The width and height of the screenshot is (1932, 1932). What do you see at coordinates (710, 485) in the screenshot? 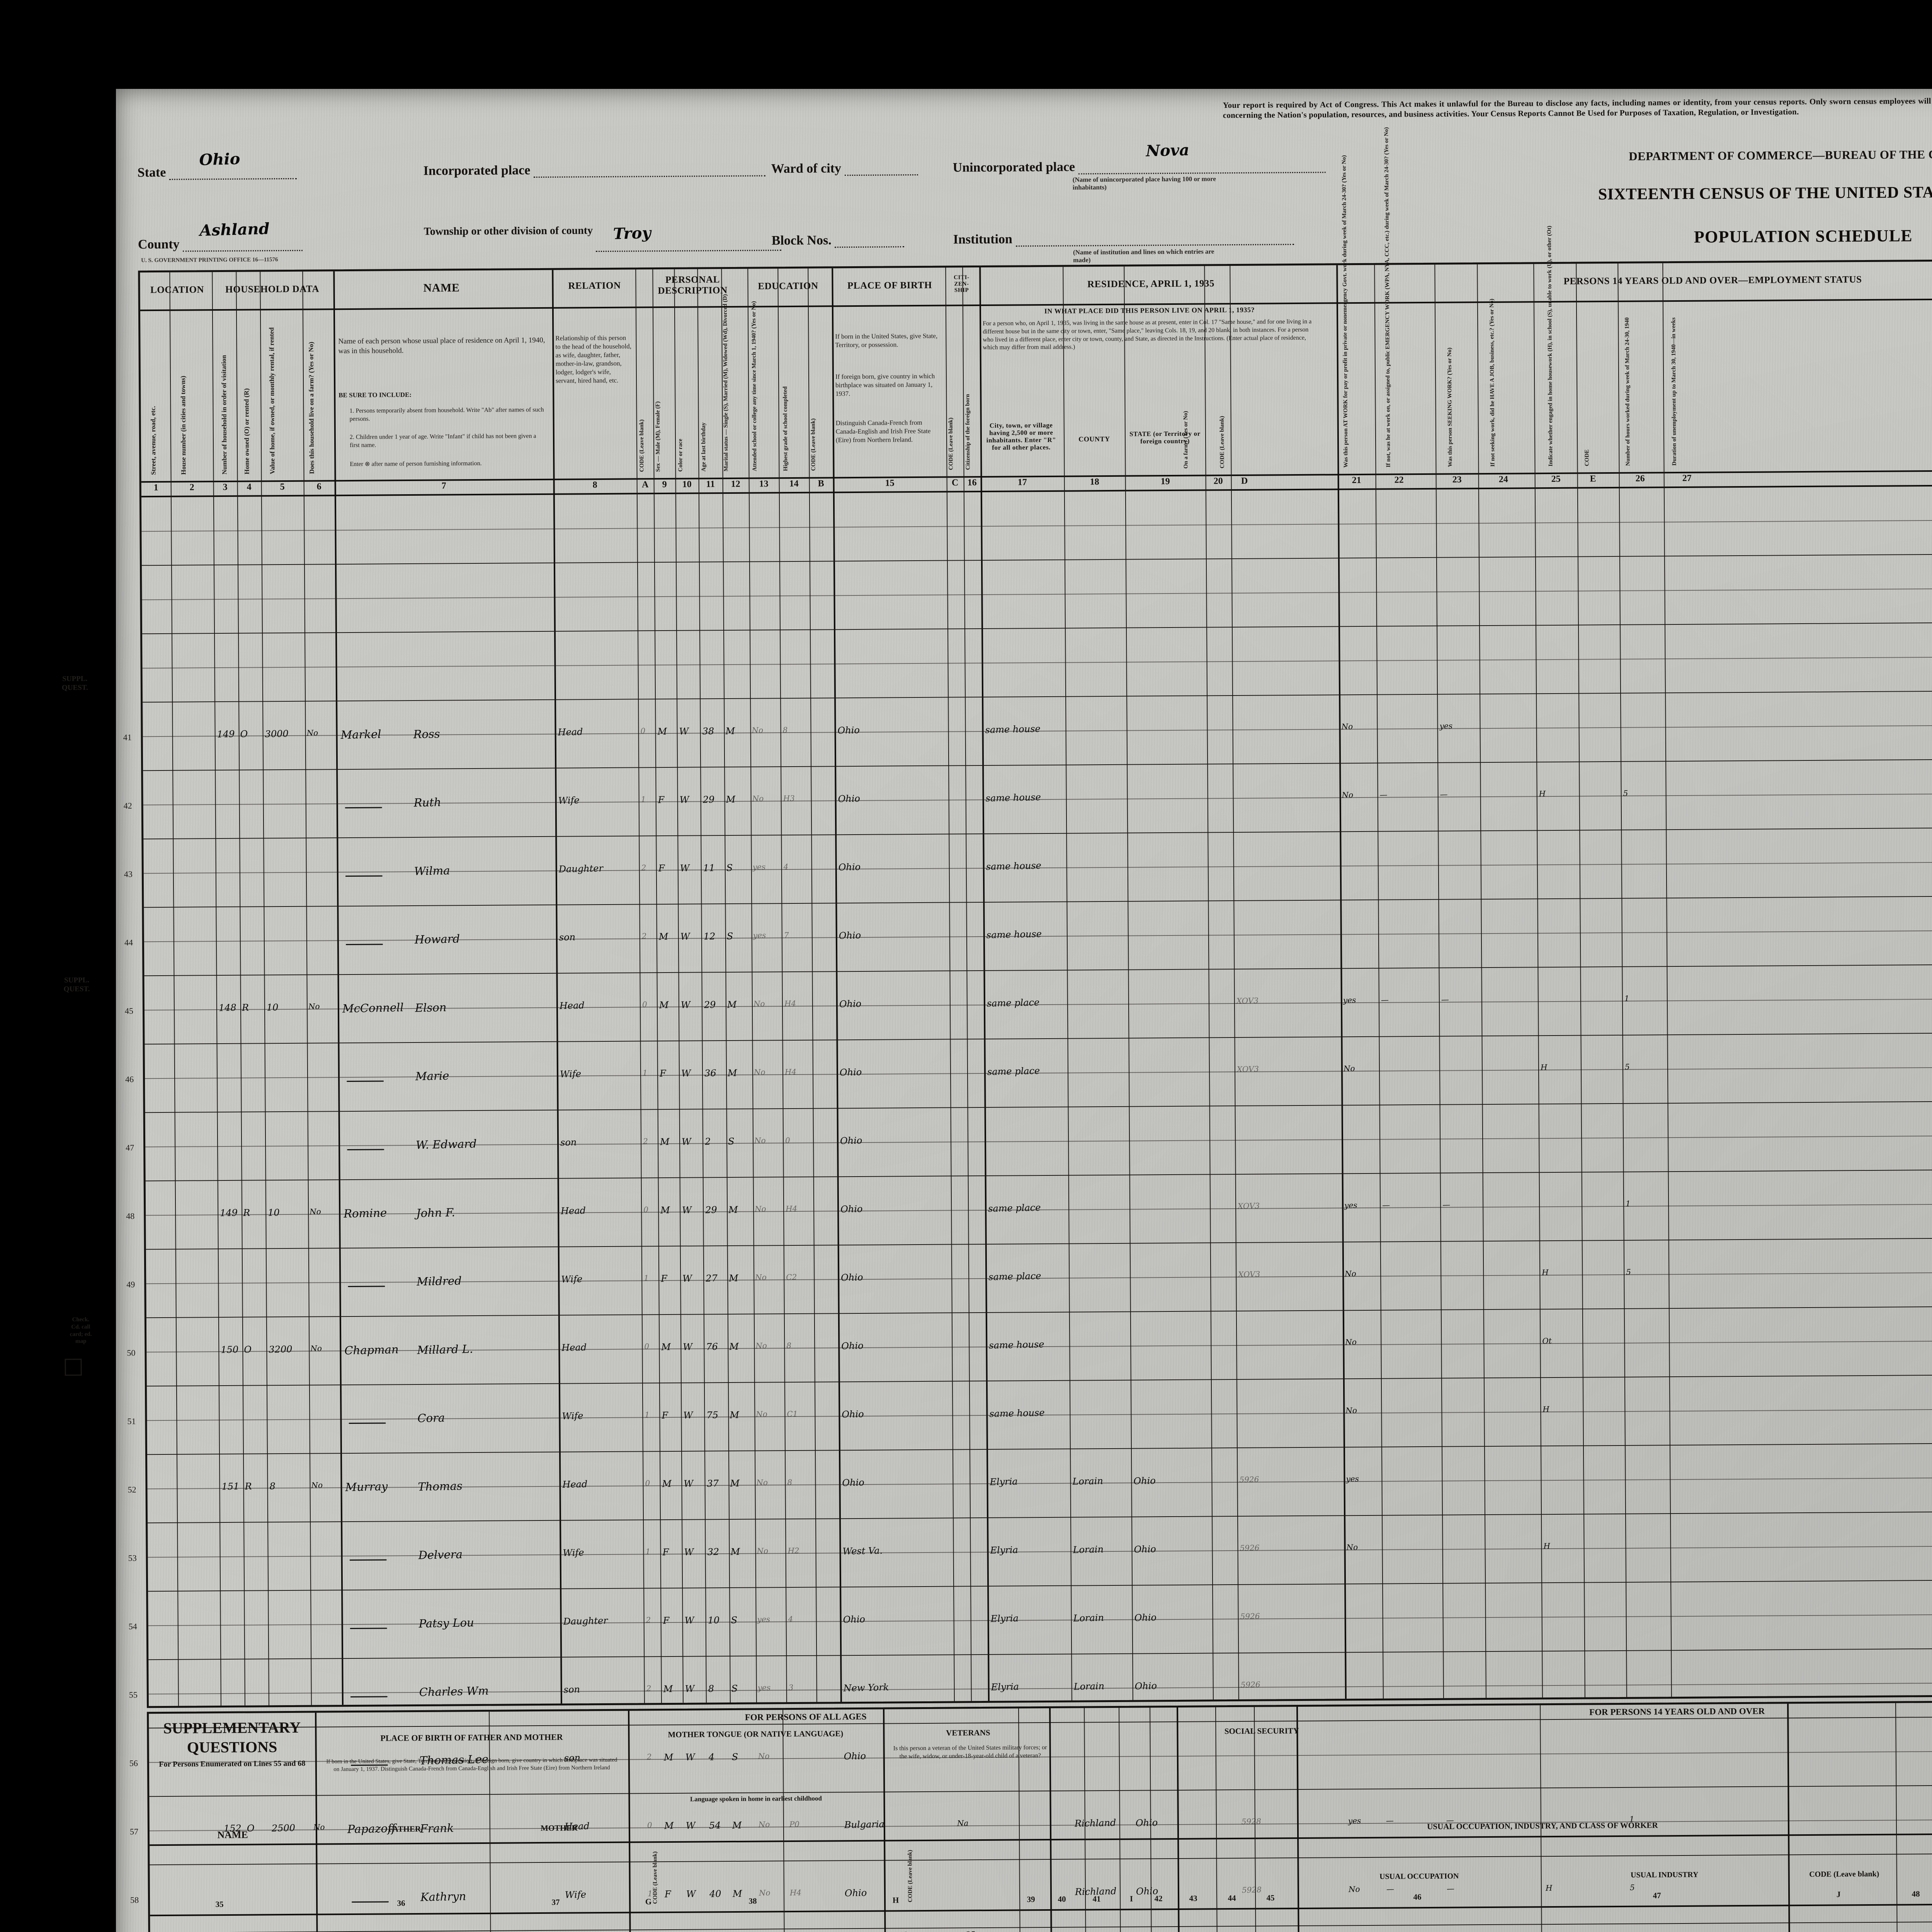
I see `colnum-11: 11` at bounding box center [710, 485].